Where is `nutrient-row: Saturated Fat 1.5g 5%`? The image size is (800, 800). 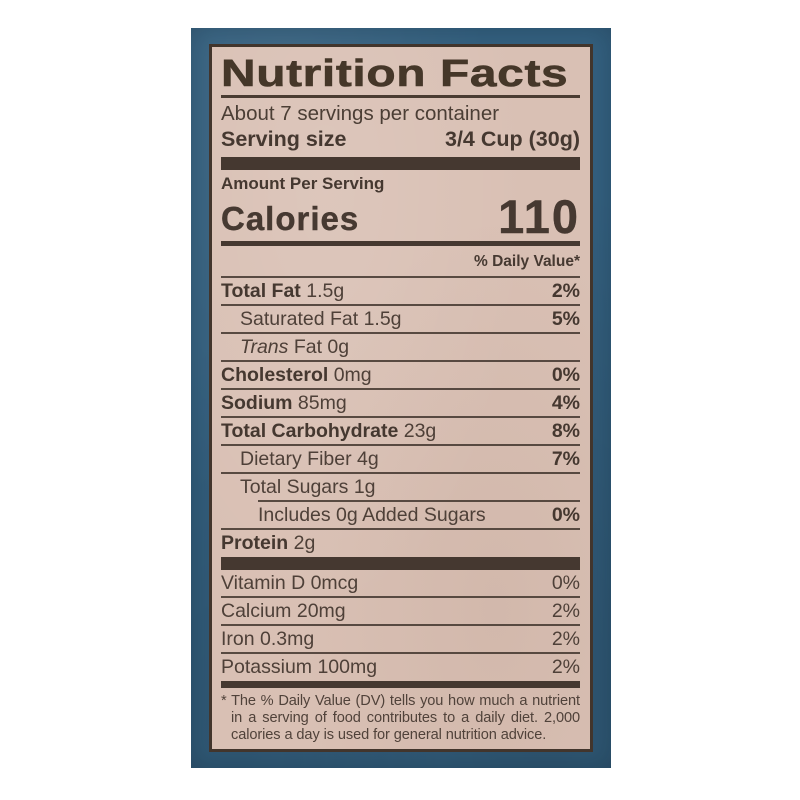 nutrient-row: Saturated Fat 1.5g 5% is located at coordinates (400, 318).